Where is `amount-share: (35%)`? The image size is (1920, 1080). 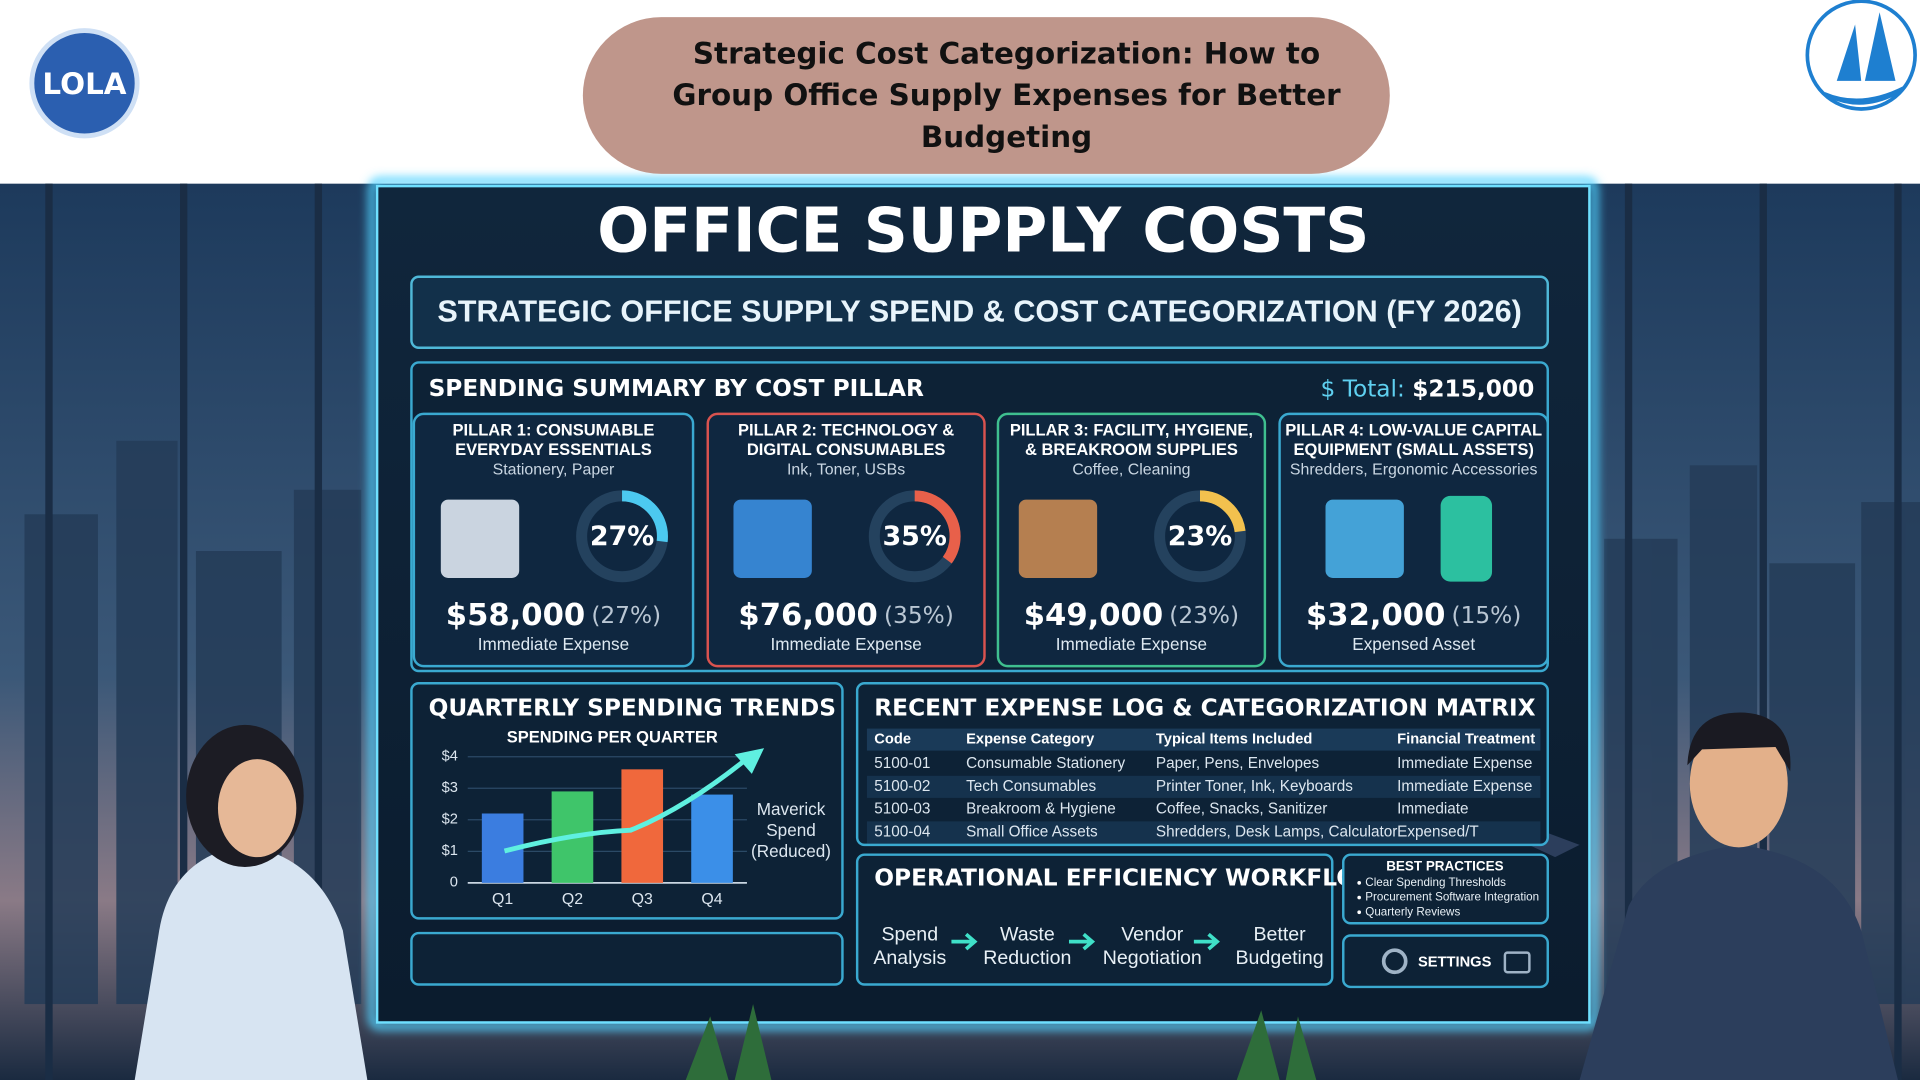
amount-share: (35%) is located at coordinates (919, 614).